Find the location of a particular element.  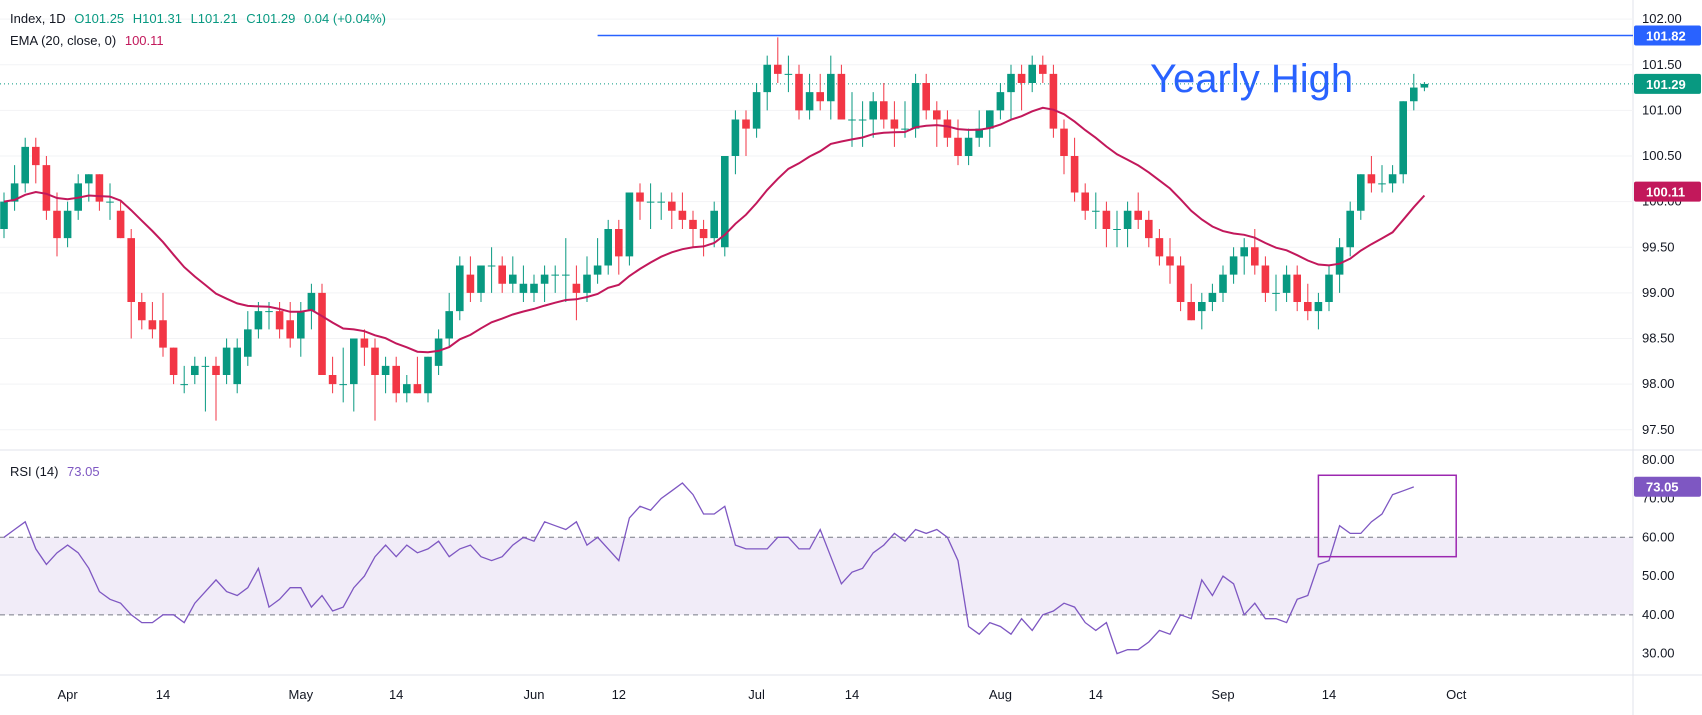

legend-ema: EMA (20, close, 0) 100.11 is located at coordinates (89, 40).